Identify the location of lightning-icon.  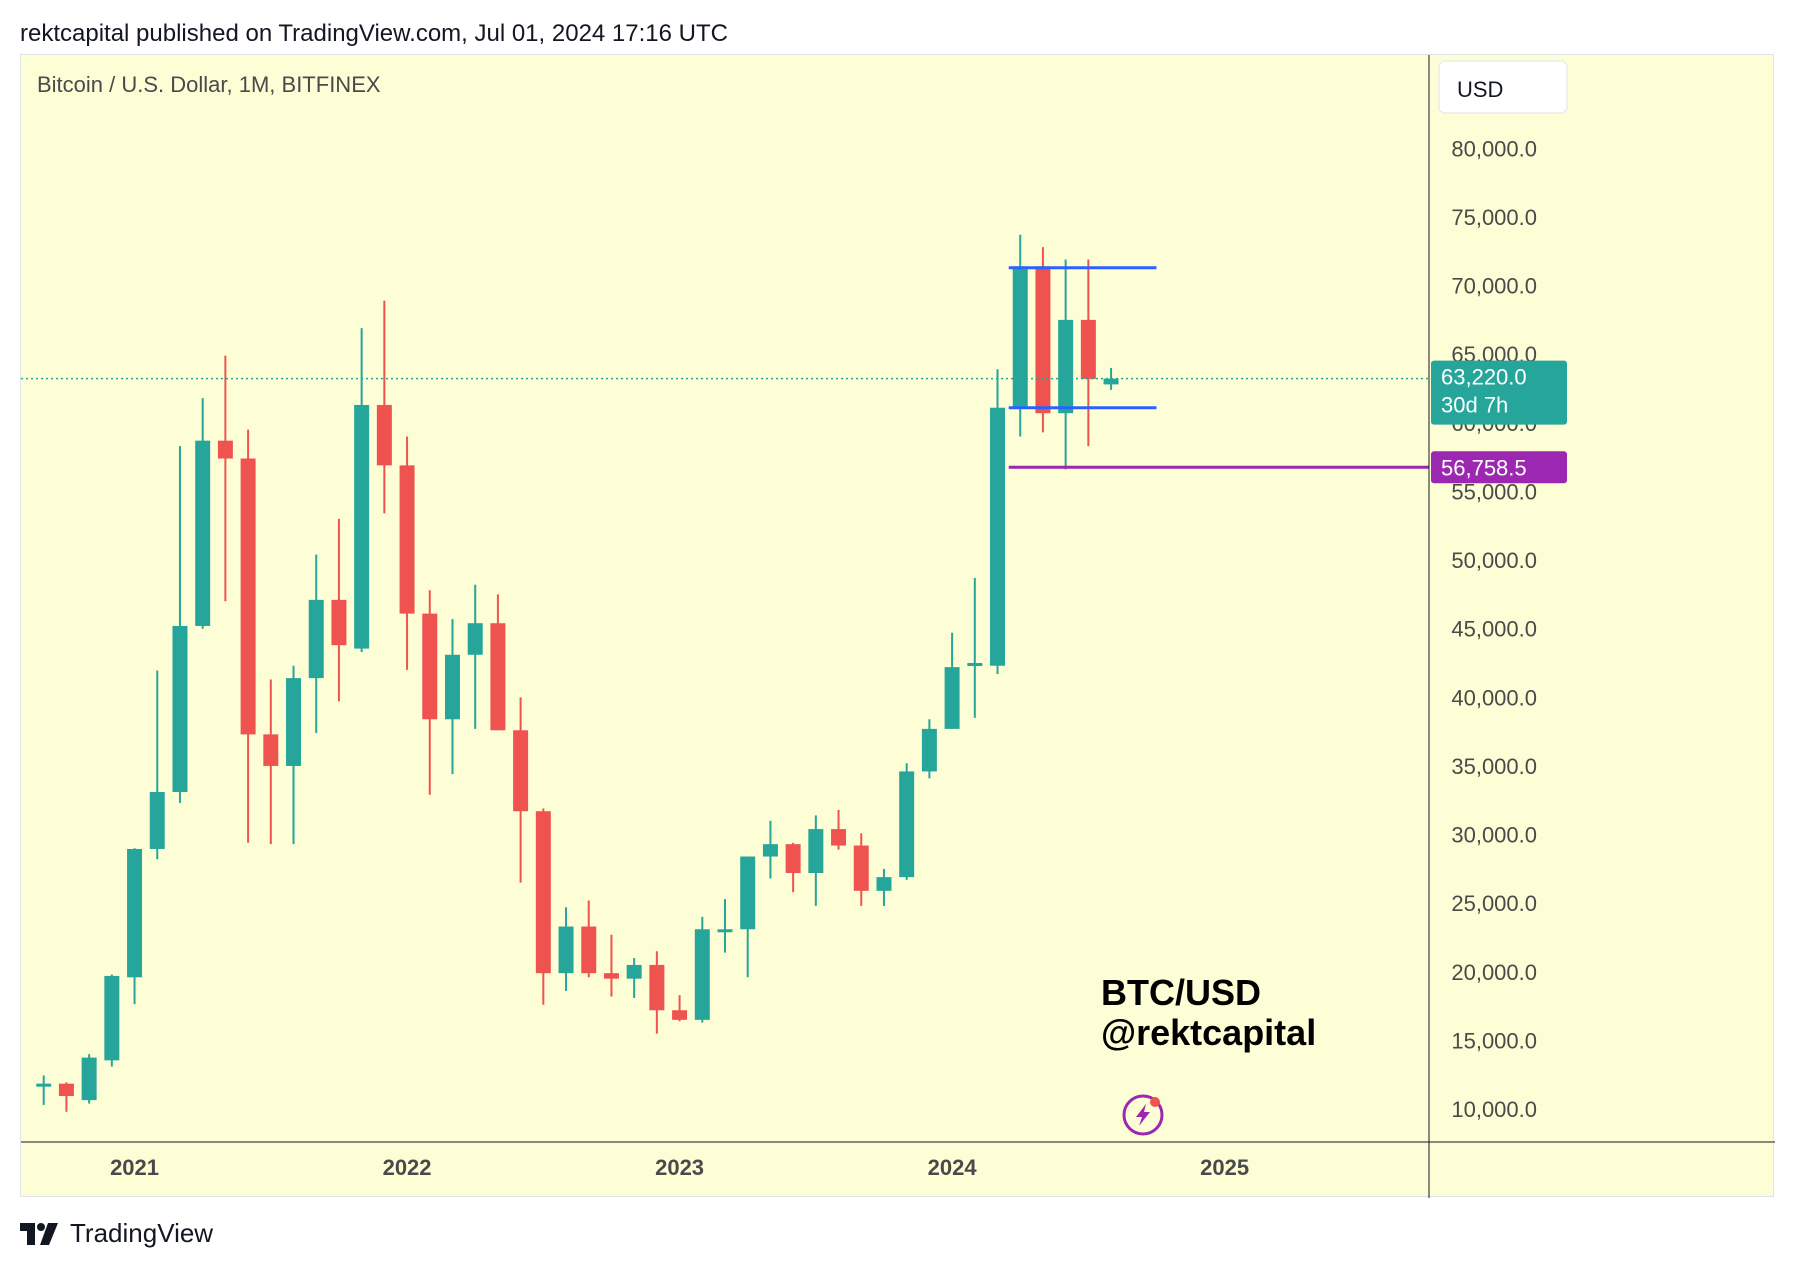
(1143, 1115).